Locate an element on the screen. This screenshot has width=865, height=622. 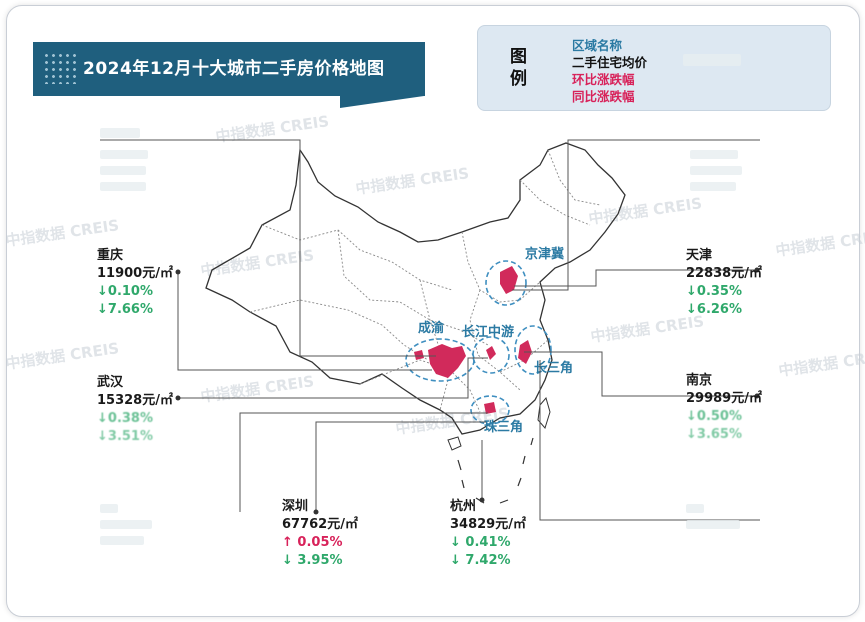
region-label-chengyu: 成渝 is located at coordinates (431, 328).